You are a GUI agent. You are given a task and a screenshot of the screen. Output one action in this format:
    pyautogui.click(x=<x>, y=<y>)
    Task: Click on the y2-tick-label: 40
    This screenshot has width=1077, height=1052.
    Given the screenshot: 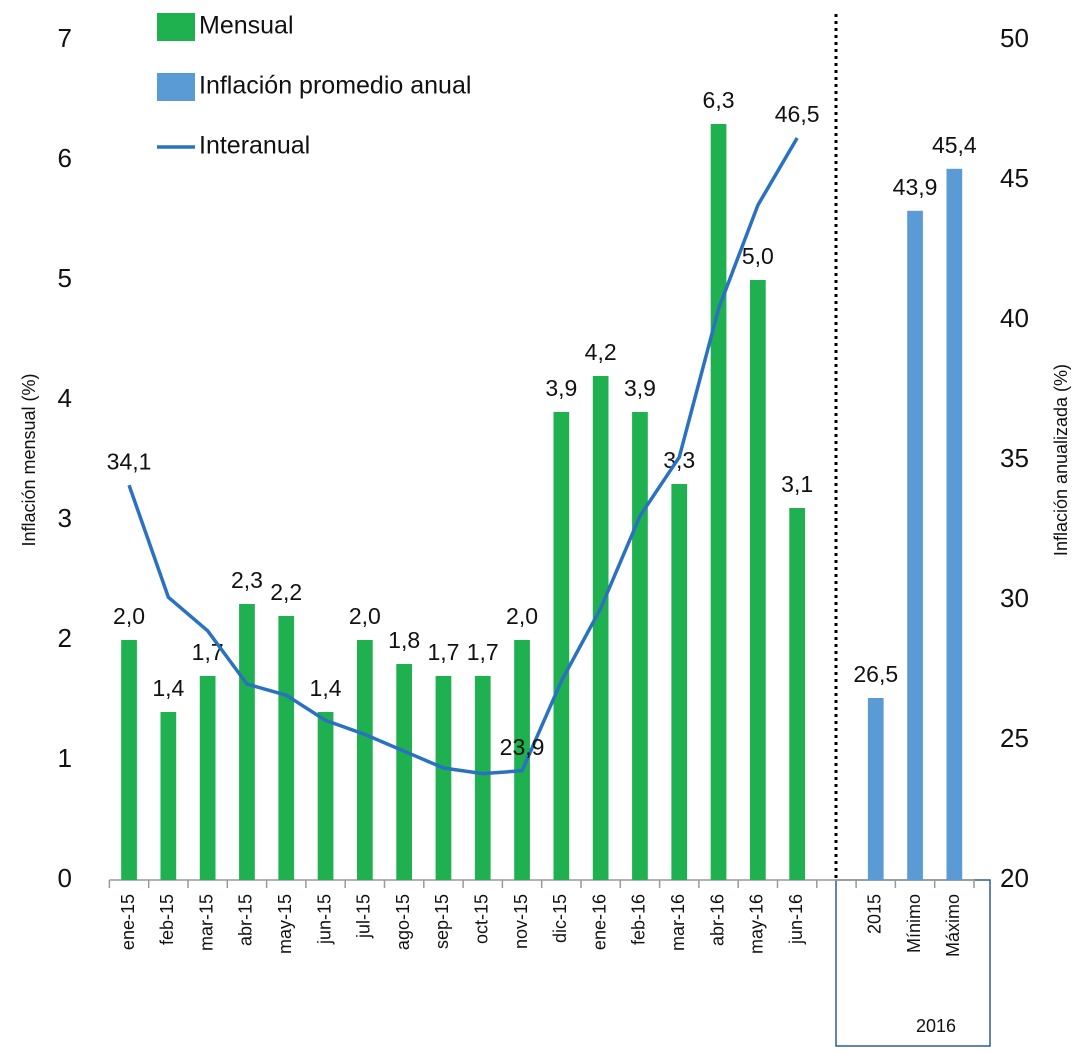 What is the action you would take?
    pyautogui.click(x=1014, y=318)
    